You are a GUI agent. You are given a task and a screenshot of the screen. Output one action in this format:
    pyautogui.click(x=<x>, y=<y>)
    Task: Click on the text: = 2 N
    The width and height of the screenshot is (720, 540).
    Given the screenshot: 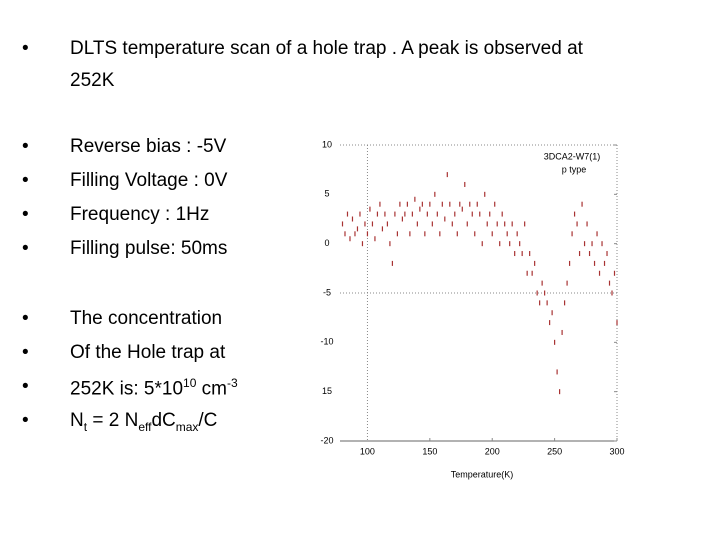 What is the action you would take?
    pyautogui.click(x=113, y=420)
    